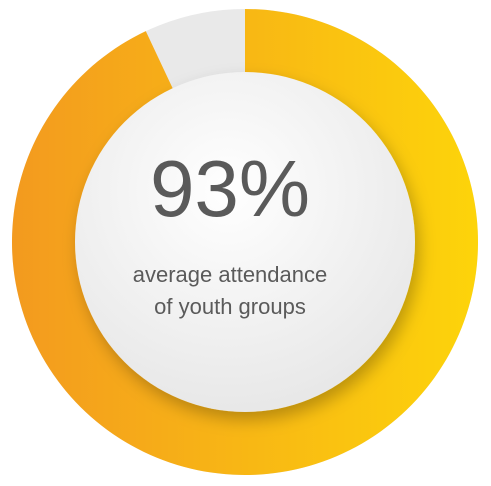 The image size is (491, 486). I want to click on caption-line: average attendance, so click(230, 274).